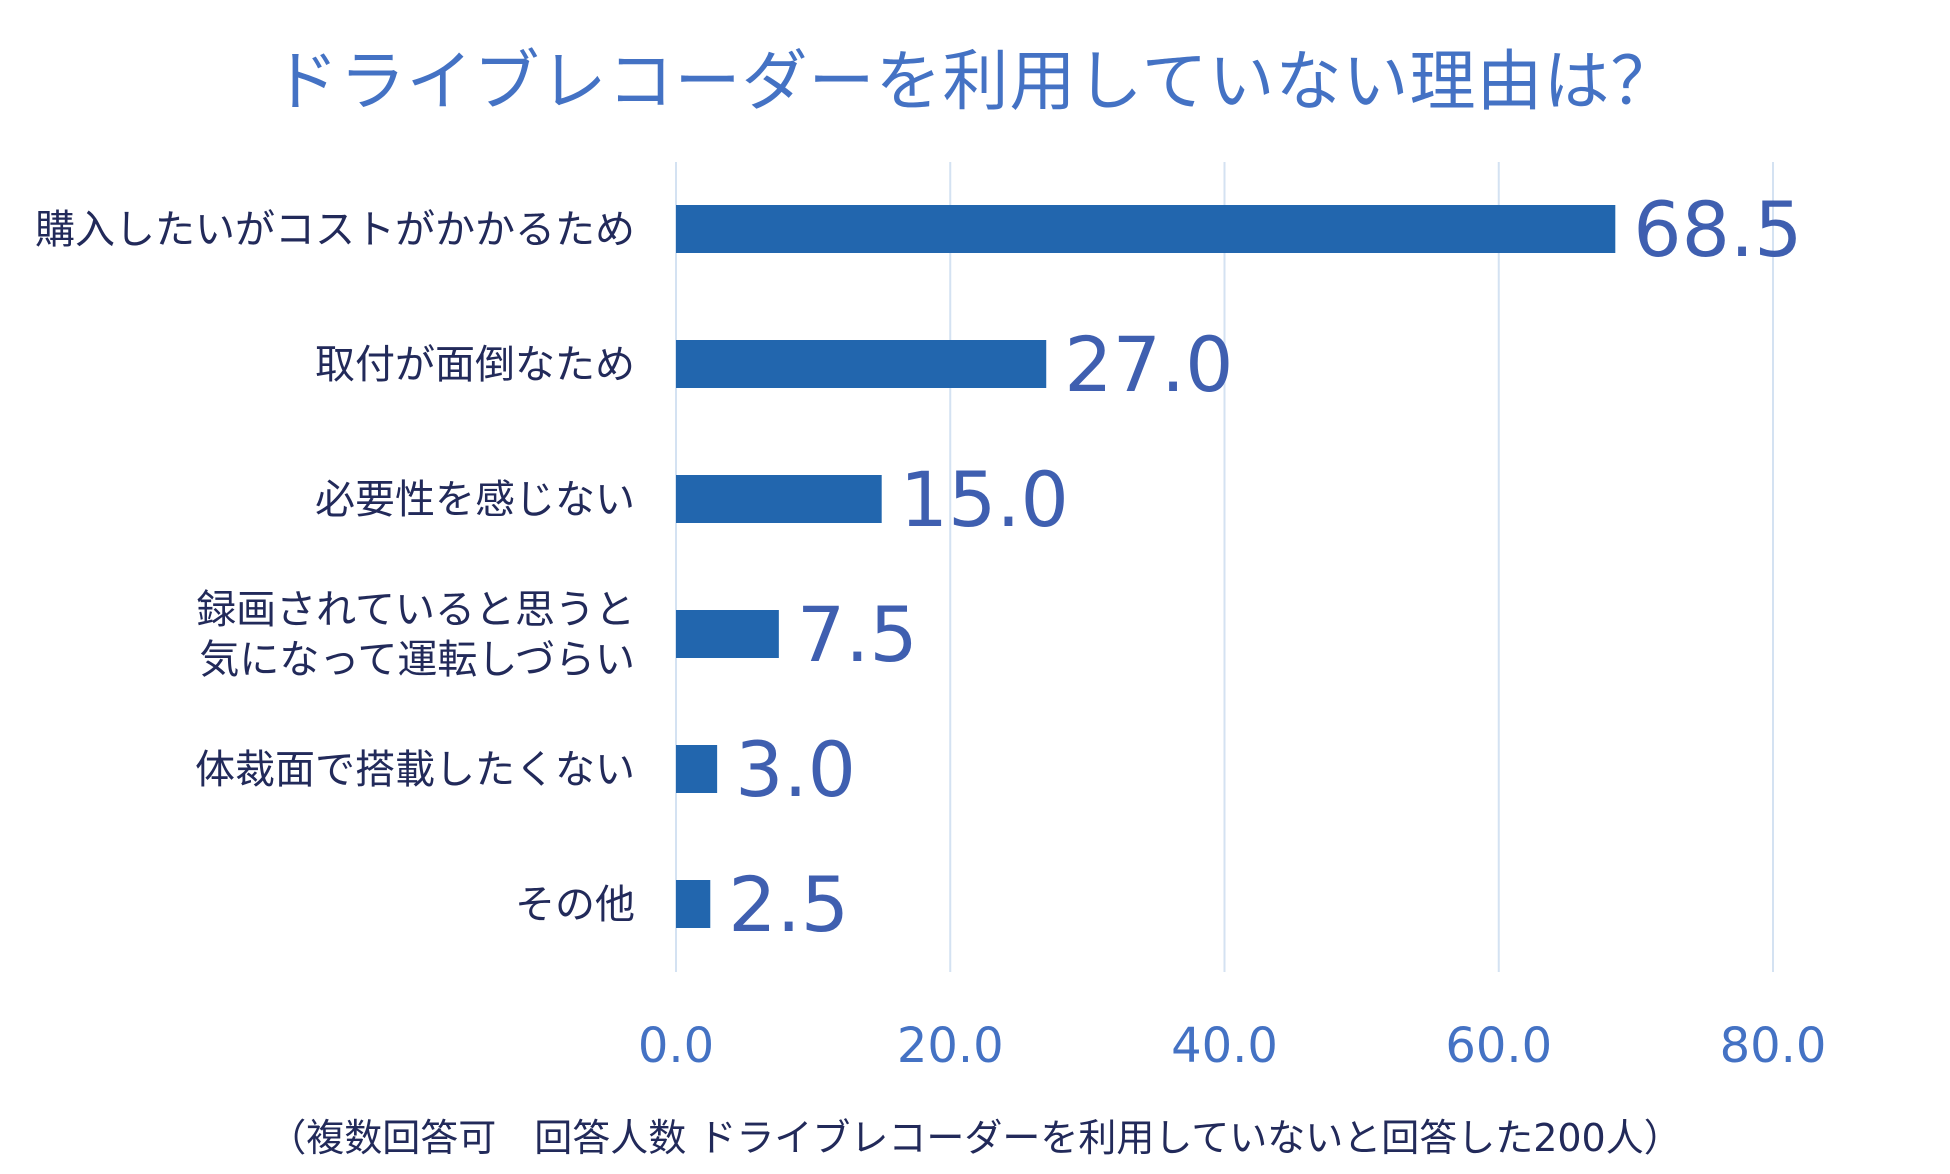  Describe the element at coordinates (1773, 1046) in the screenshot. I see `x-tick-label: 80.0` at that location.